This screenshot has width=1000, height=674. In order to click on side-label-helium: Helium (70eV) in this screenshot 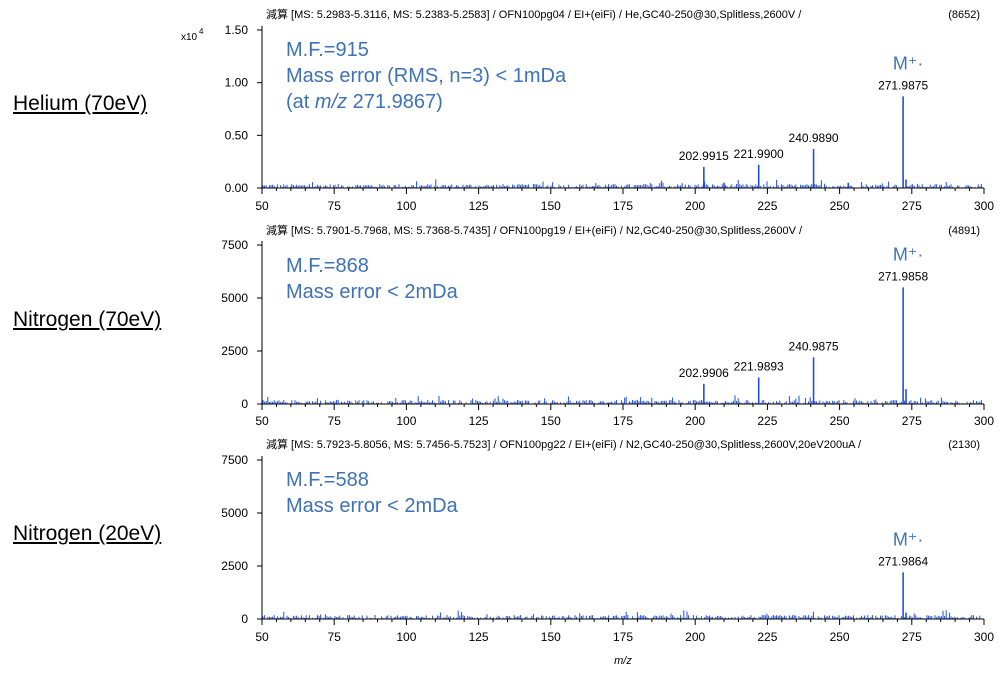, I will do `click(80, 103)`.